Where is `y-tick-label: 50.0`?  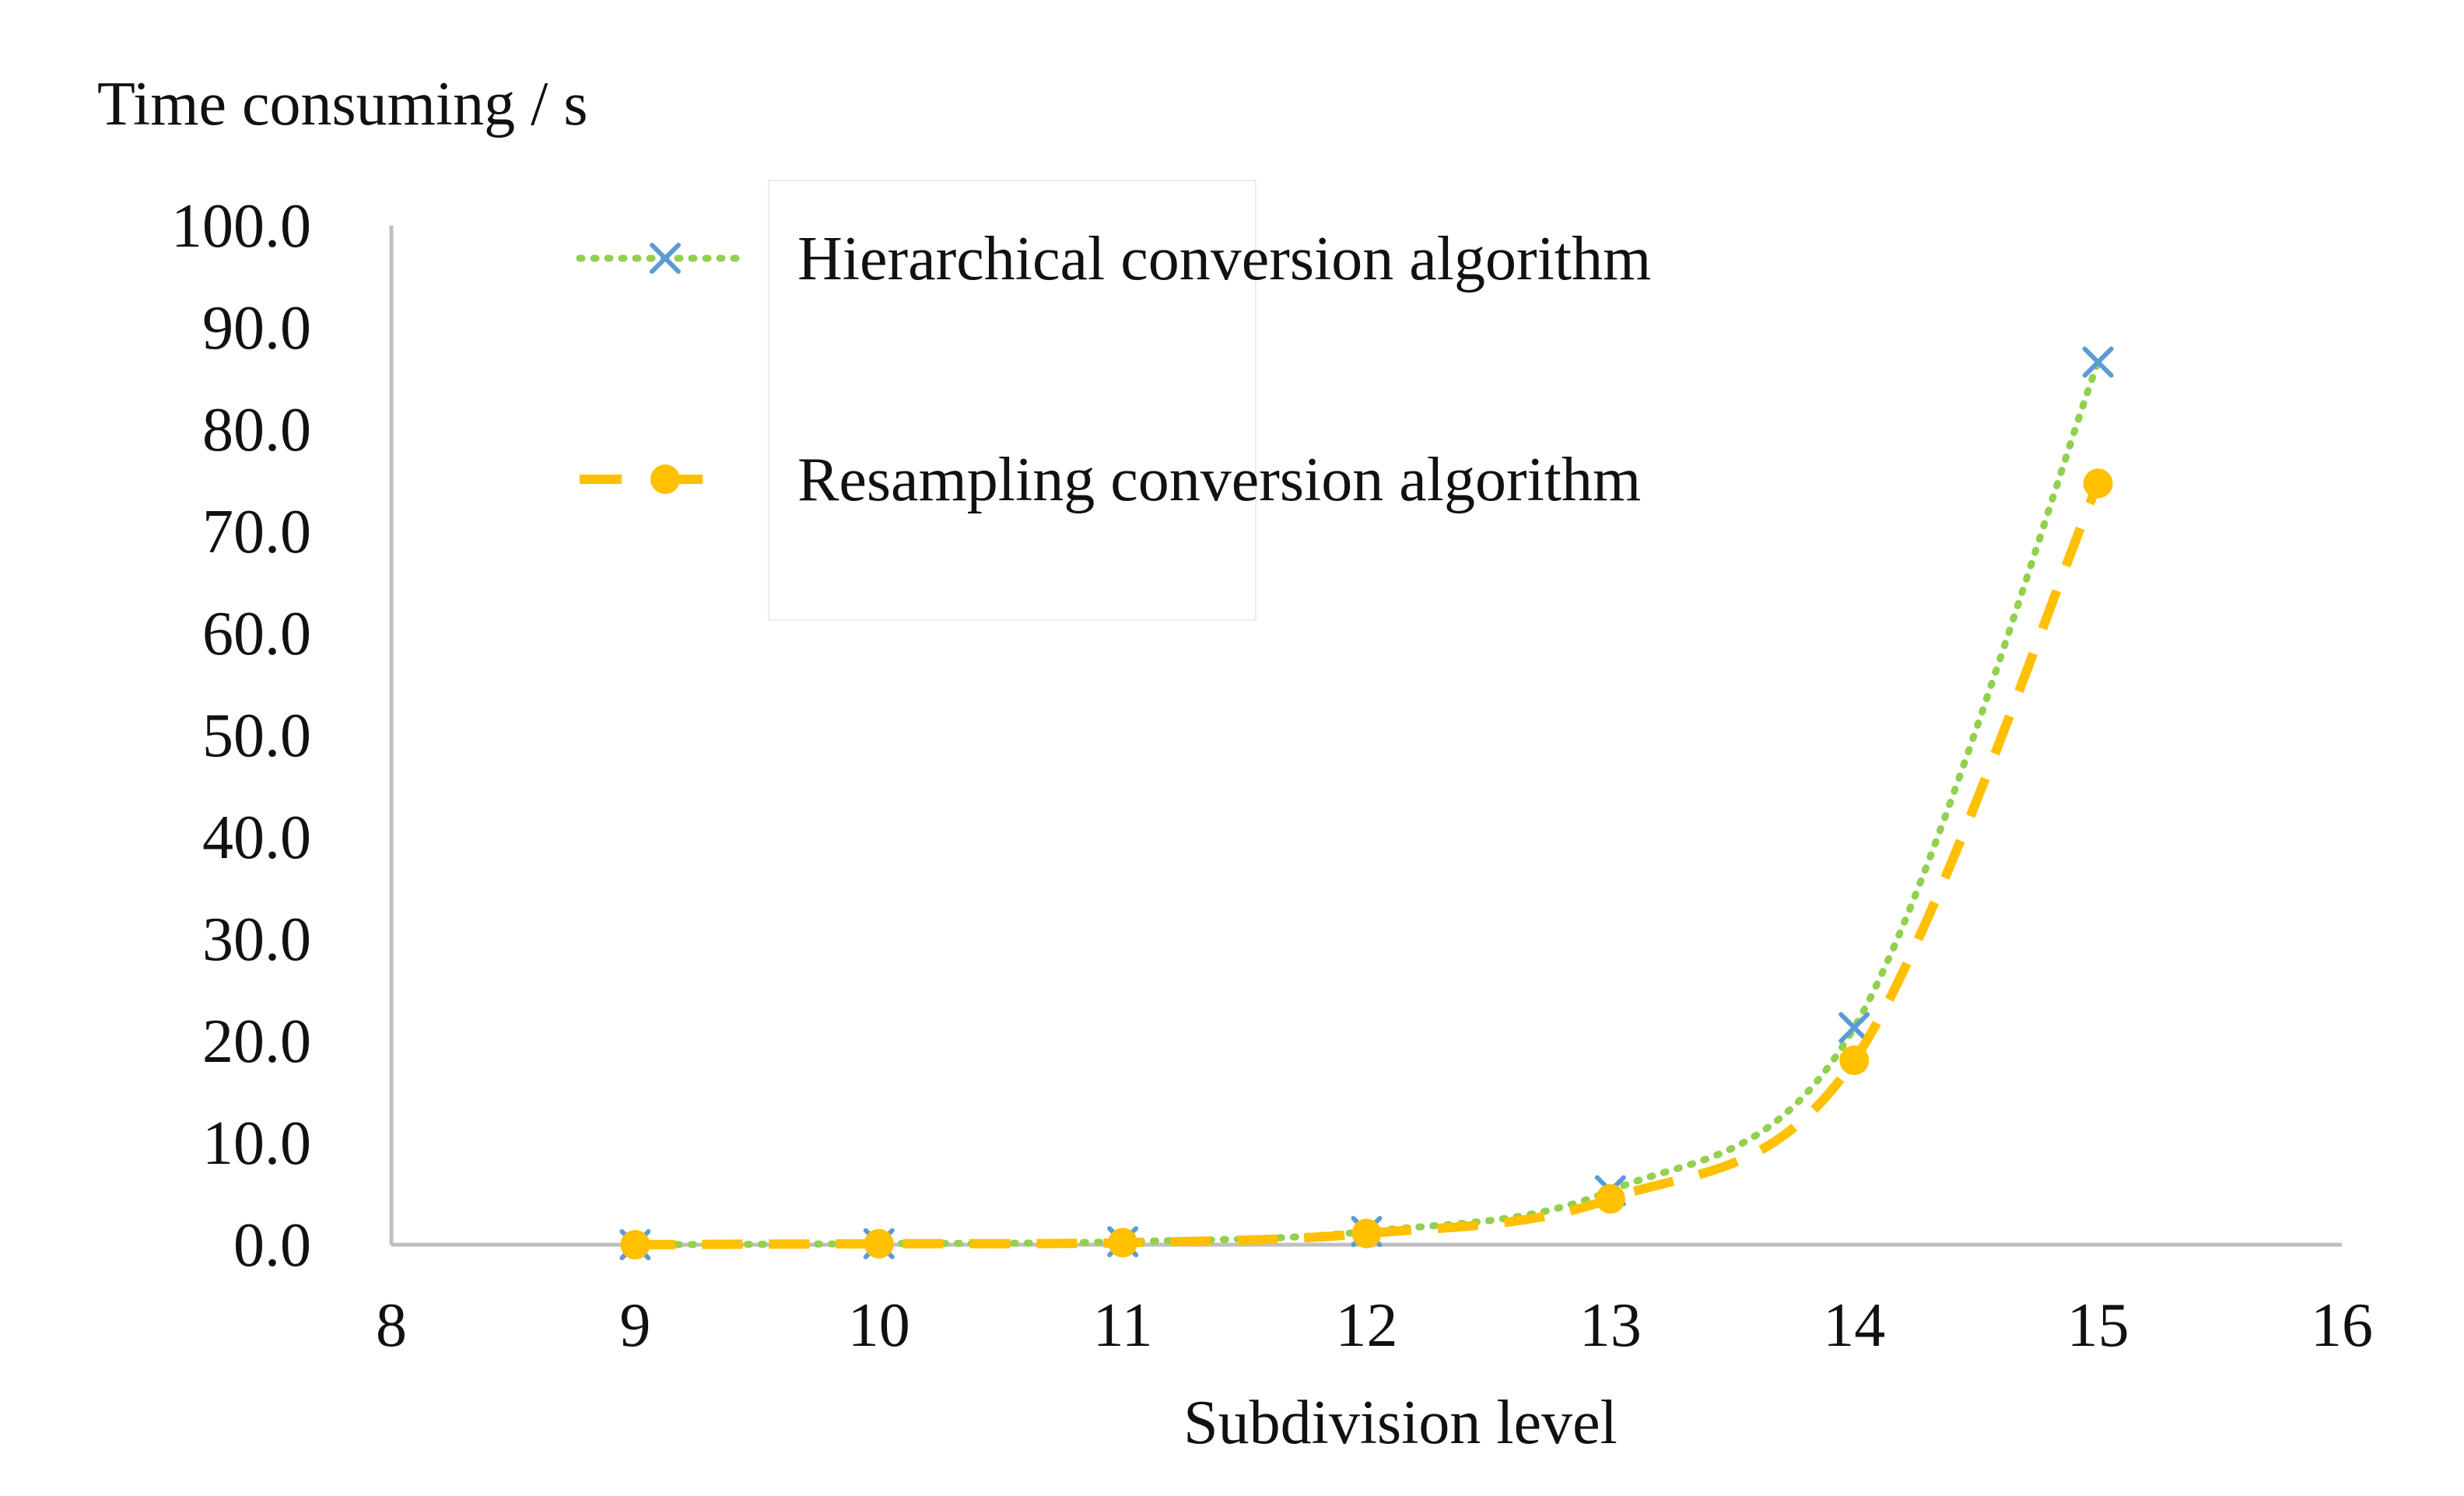
y-tick-label: 50.0 is located at coordinates (256, 736).